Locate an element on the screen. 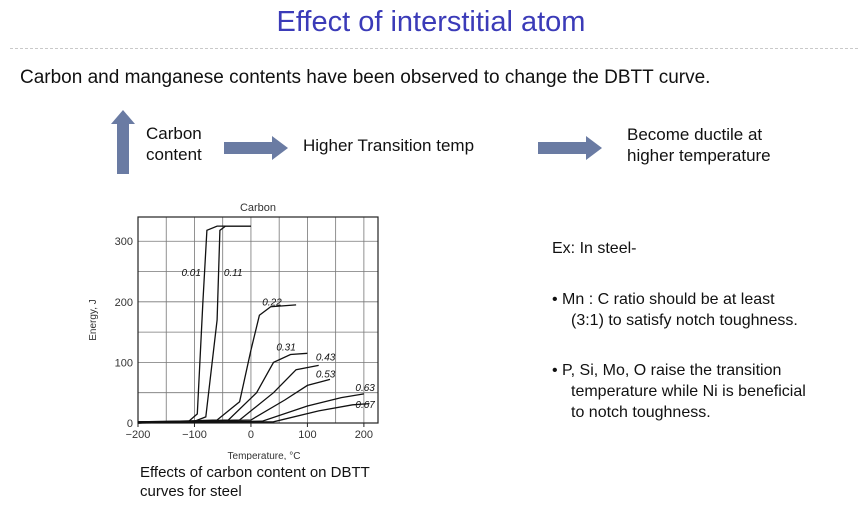 The image size is (862, 505). y-tick-label: 300 is located at coordinates (124, 242).